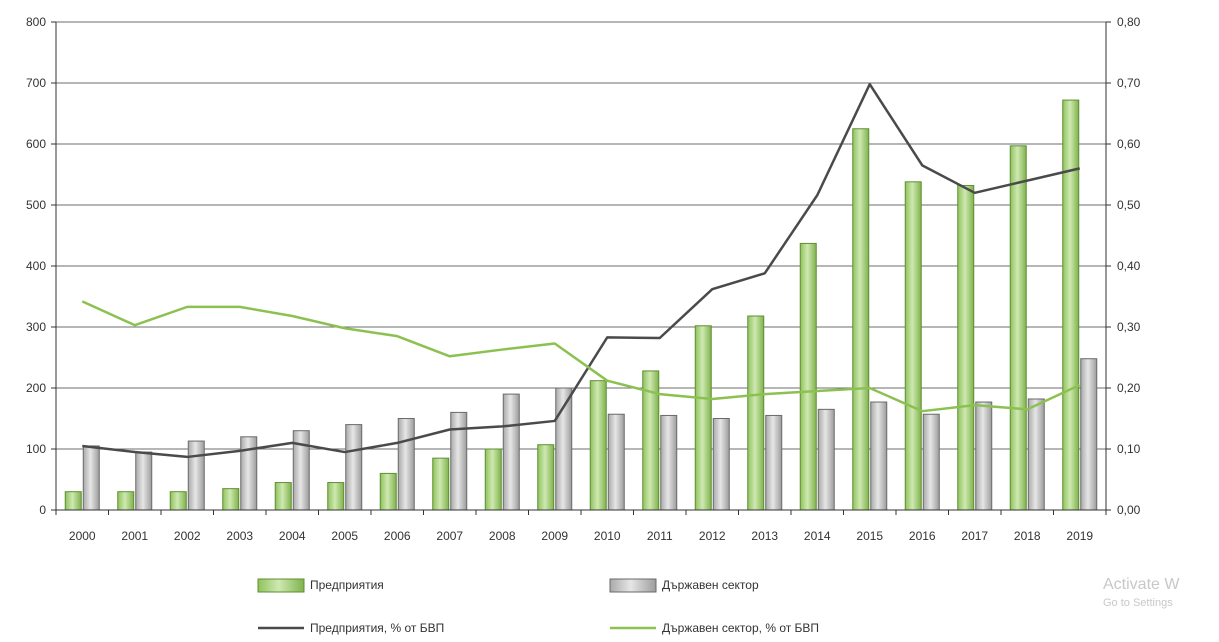 This screenshot has height=642, width=1219. What do you see at coordinates (36, 144) in the screenshot?
I see `y-tick-label: 600` at bounding box center [36, 144].